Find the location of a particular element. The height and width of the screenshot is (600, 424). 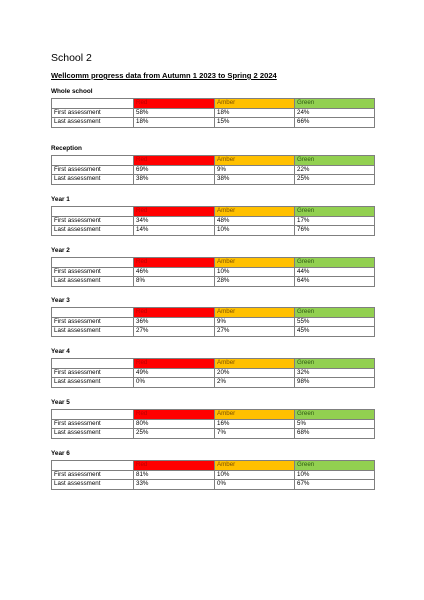

value-red: 69% is located at coordinates (174, 170).